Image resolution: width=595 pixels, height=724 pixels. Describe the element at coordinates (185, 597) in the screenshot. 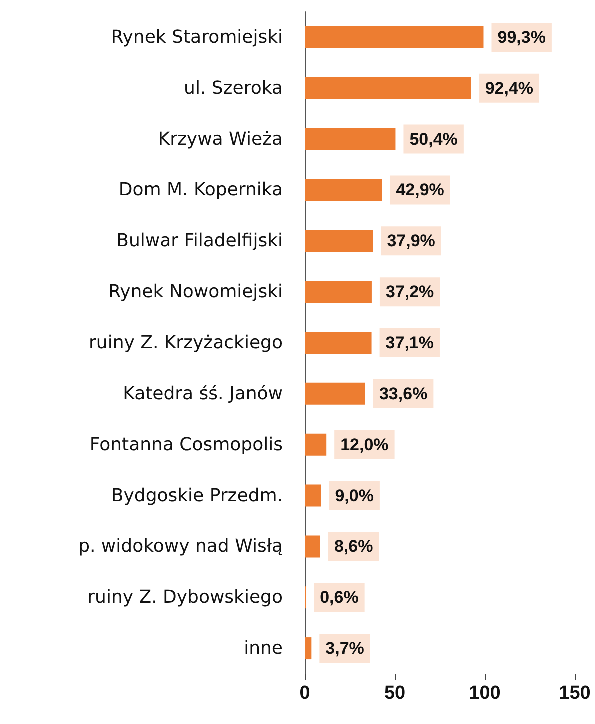

I see `y-tick-label: ruiny Z. Dybowskiego` at that location.